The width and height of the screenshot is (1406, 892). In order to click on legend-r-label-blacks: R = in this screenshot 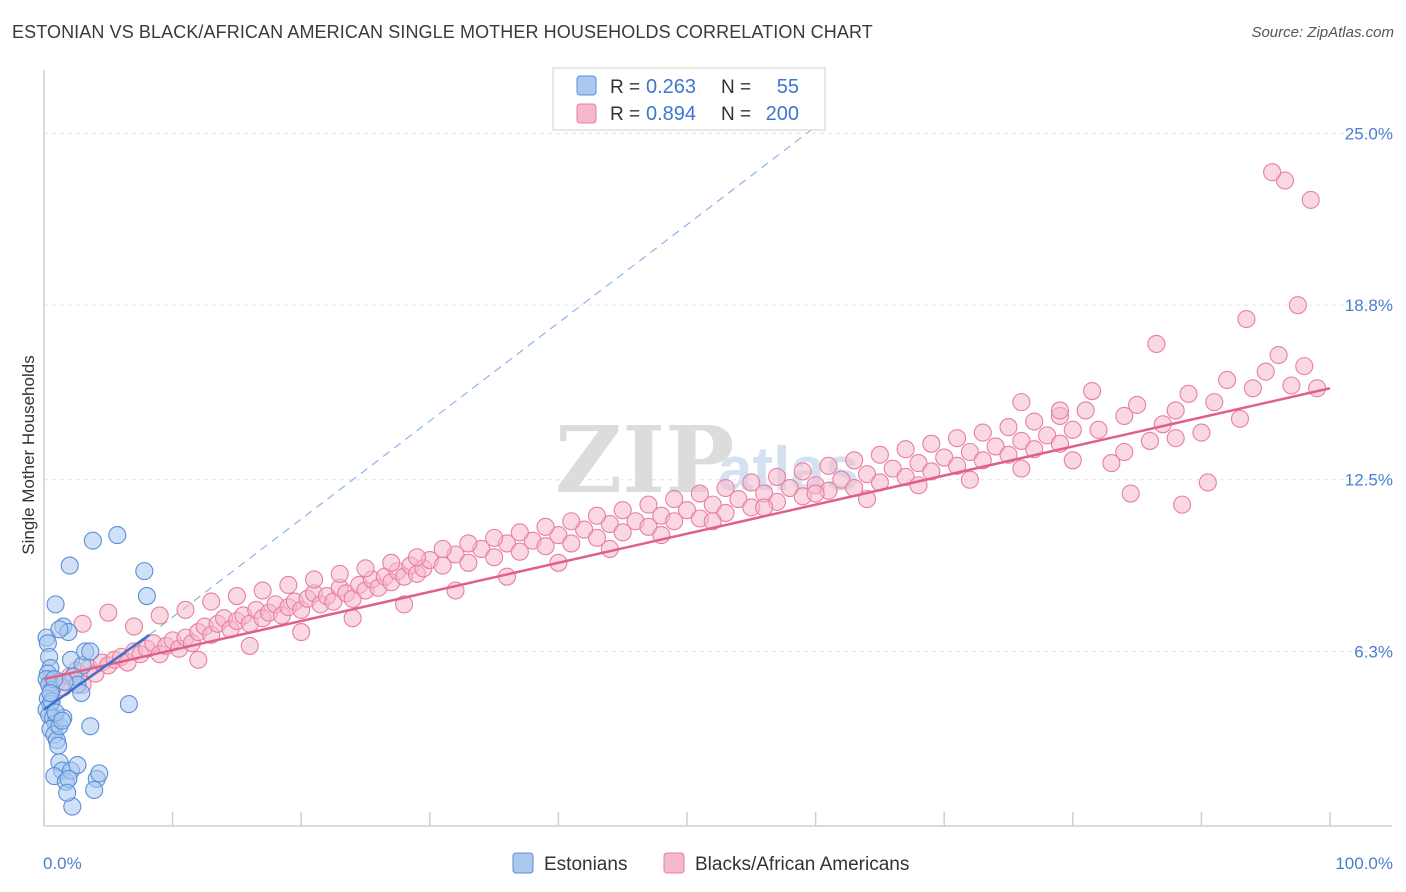, I will do `click(625, 114)`.